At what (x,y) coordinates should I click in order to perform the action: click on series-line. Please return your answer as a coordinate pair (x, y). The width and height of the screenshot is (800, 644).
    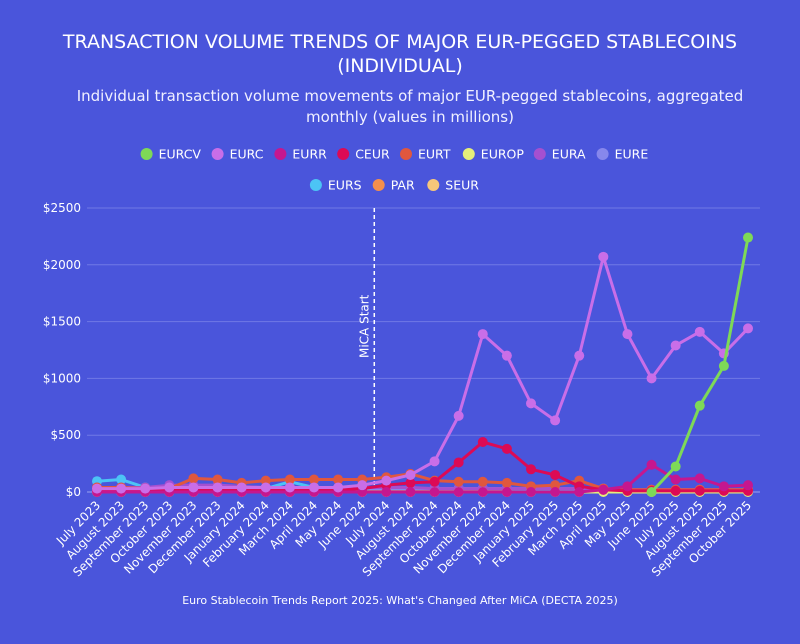
    Looking at the image, I should click on (700, 365).